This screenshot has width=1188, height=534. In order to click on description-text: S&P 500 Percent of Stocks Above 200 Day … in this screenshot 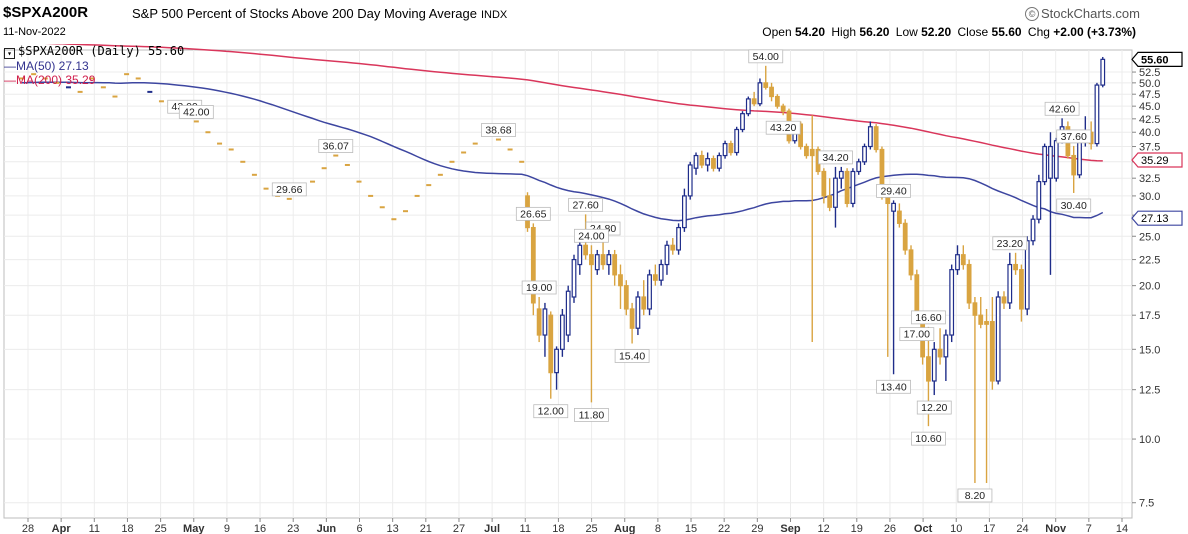, I will do `click(304, 13)`.